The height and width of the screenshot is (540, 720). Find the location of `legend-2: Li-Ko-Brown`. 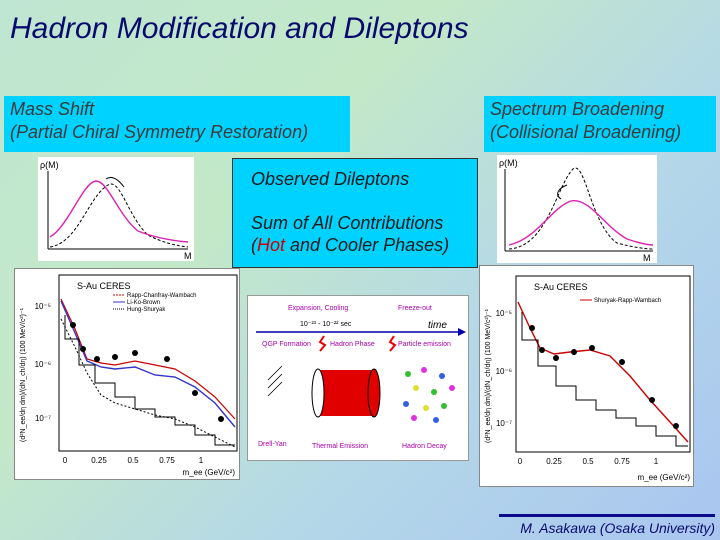

legend-2: Li-Ko-Brown is located at coordinates (143, 303).